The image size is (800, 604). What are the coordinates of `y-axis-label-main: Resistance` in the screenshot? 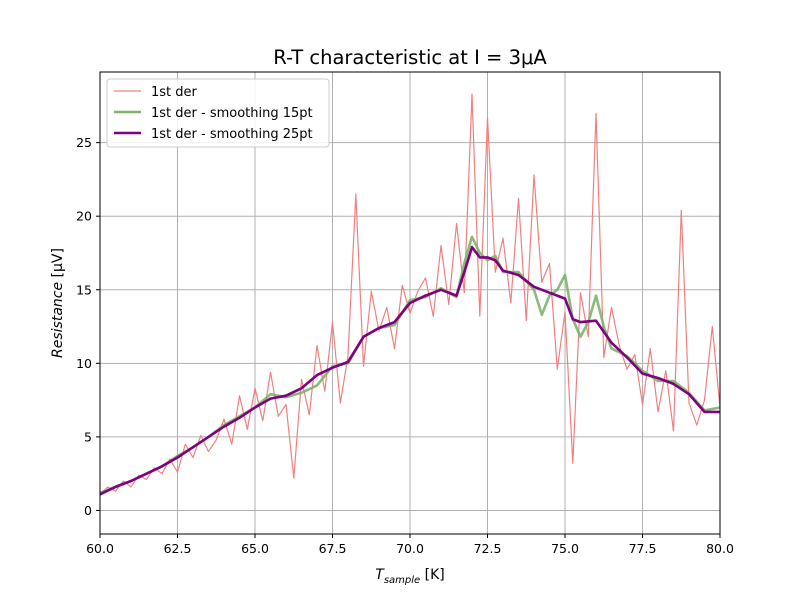 It's located at (58, 320).